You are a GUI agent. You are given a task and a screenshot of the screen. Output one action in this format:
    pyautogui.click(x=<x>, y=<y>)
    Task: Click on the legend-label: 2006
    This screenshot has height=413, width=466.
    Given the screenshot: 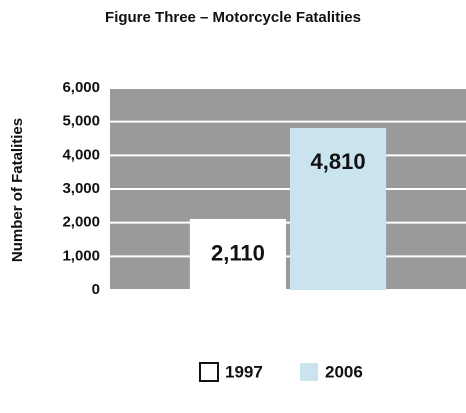 What is the action you would take?
    pyautogui.click(x=344, y=371)
    